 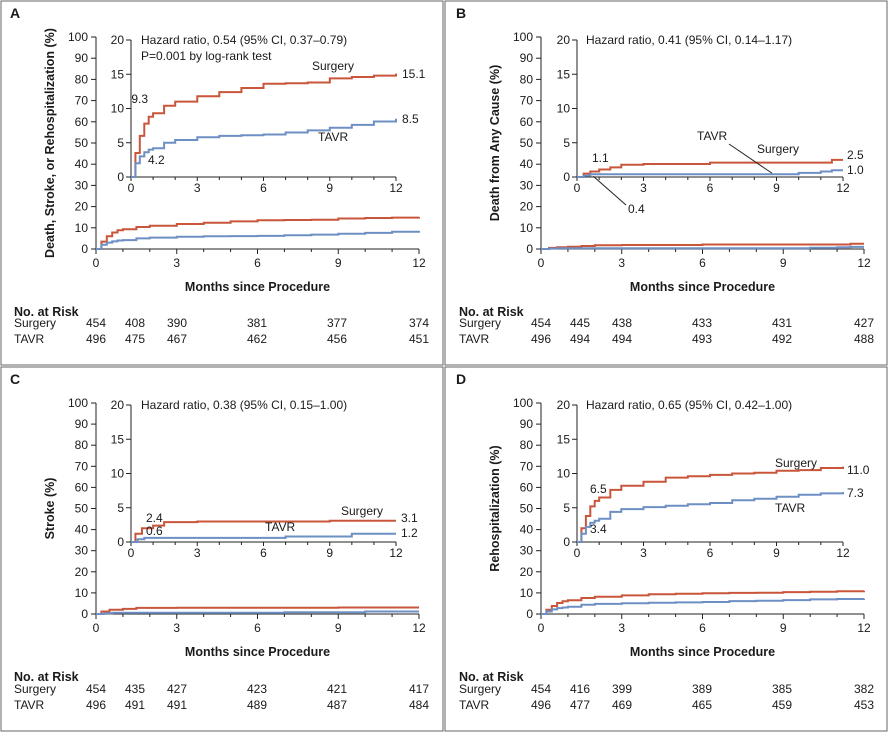 What do you see at coordinates (527, 551) in the screenshot?
I see `y-tick-label: 30` at bounding box center [527, 551].